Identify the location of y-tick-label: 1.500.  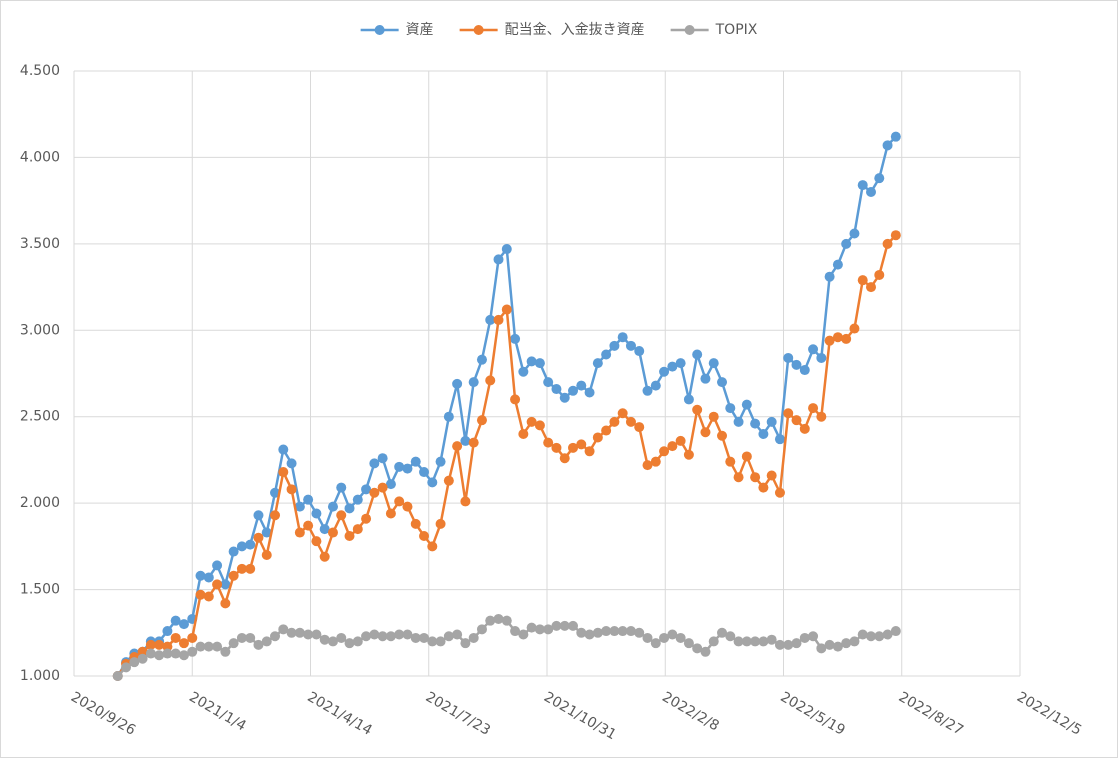
(40, 590).